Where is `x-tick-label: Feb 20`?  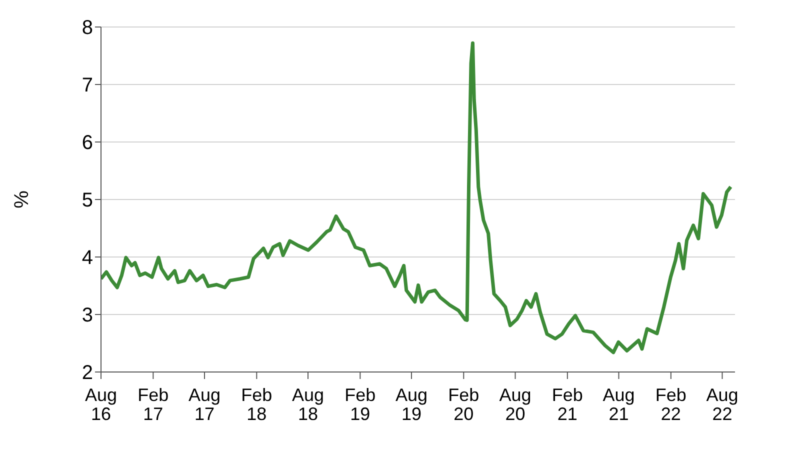 x-tick-label: Feb 20 is located at coordinates (464, 404).